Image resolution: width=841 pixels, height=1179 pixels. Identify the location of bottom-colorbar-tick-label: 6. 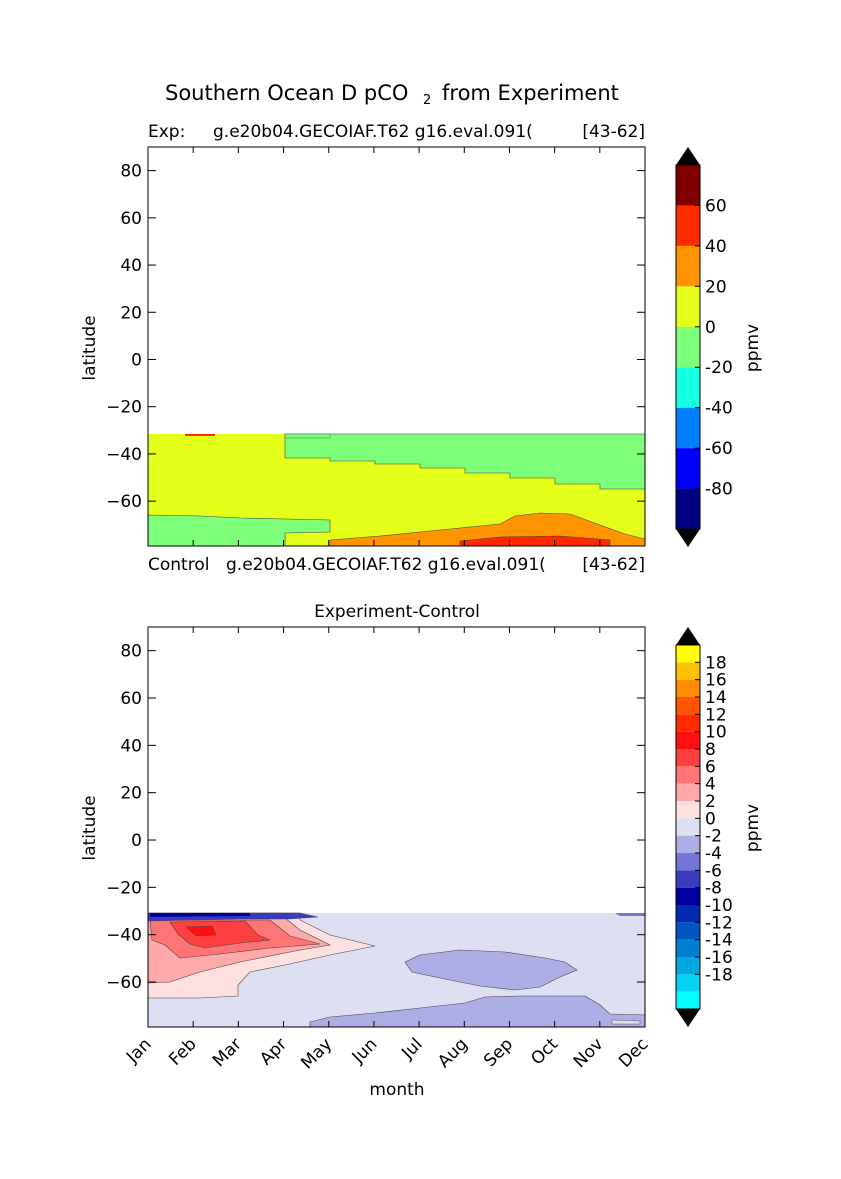
(710, 767).